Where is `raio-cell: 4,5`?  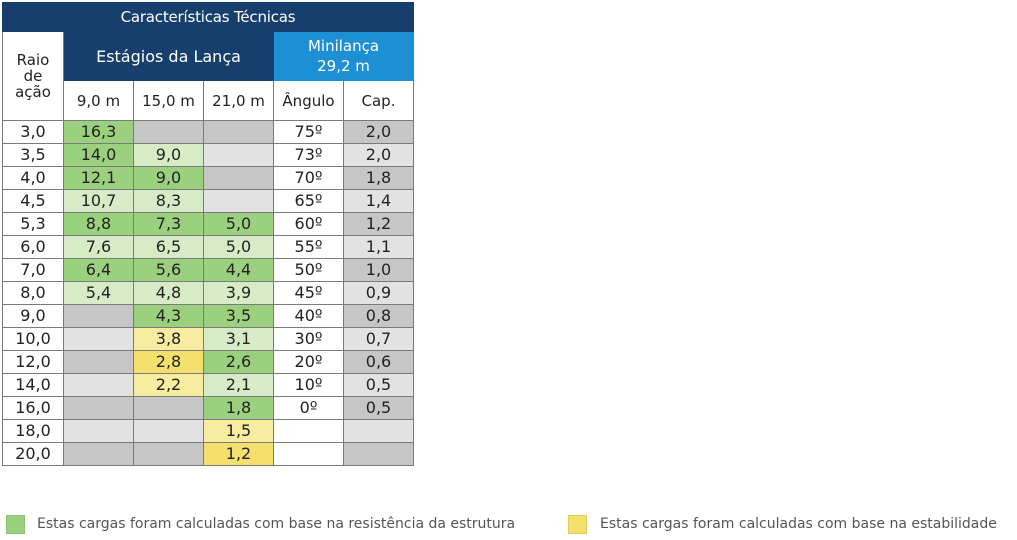 raio-cell: 4,5 is located at coordinates (33, 201).